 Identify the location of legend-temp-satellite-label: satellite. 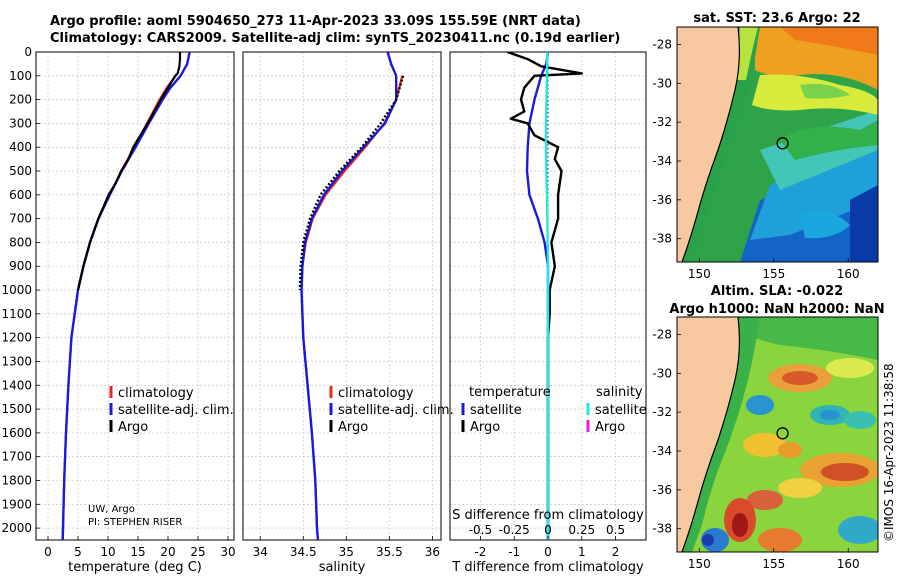
(496, 410).